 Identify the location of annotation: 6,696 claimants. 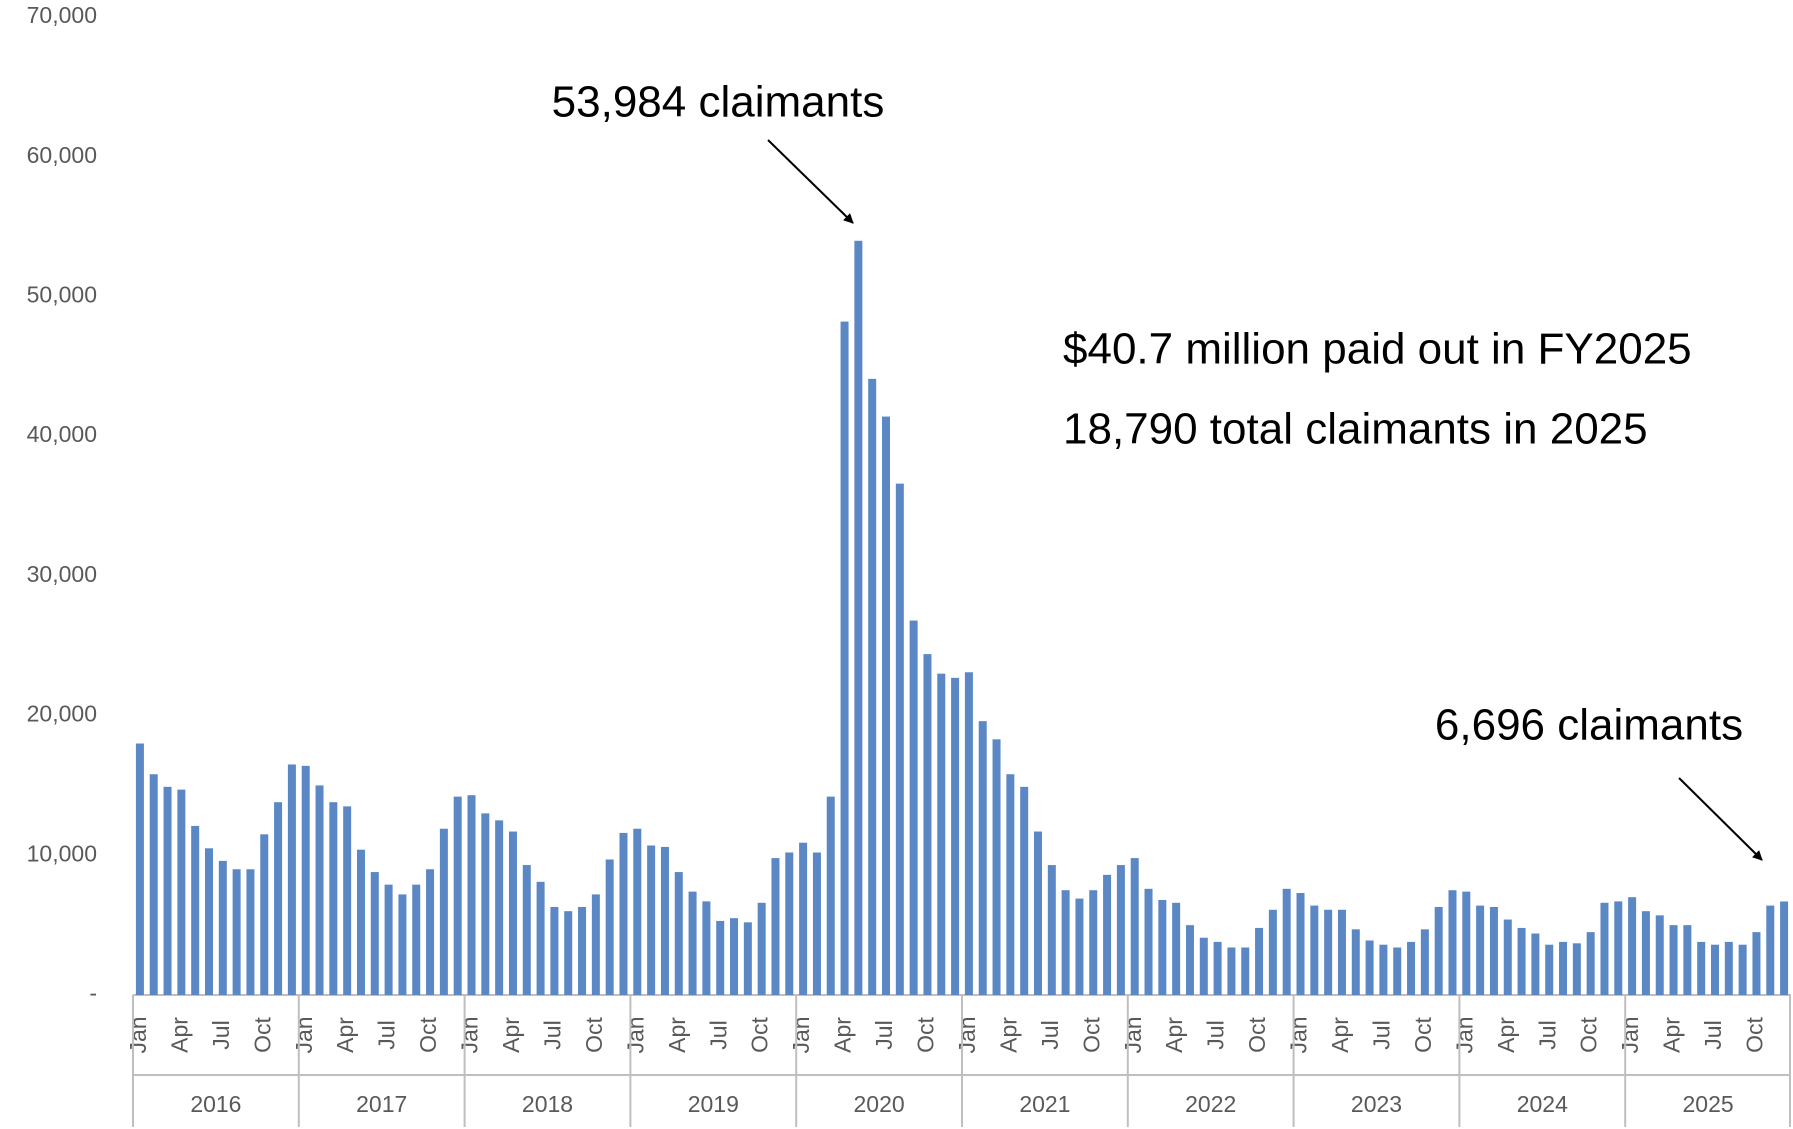
(1589, 725).